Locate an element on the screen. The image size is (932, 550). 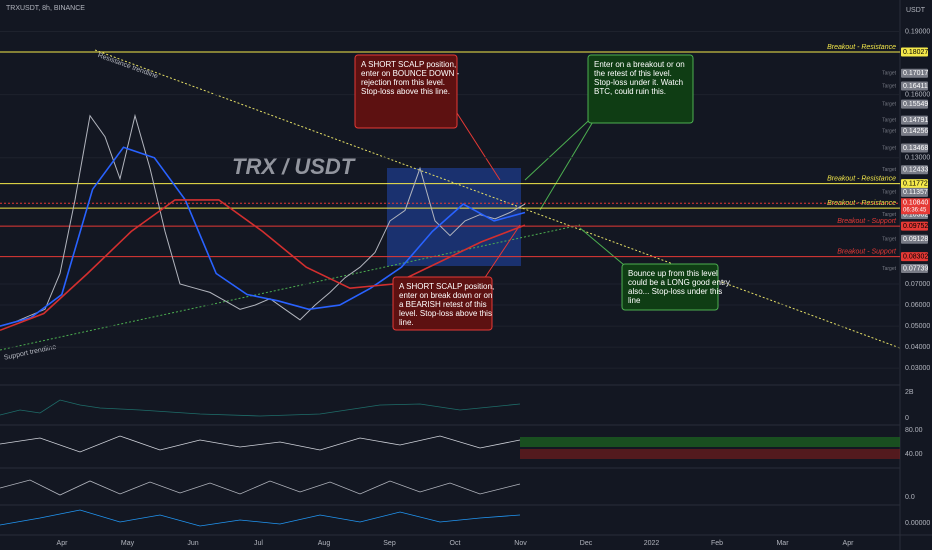
price-tag-label: 0.09752 is located at coordinates (915, 226).